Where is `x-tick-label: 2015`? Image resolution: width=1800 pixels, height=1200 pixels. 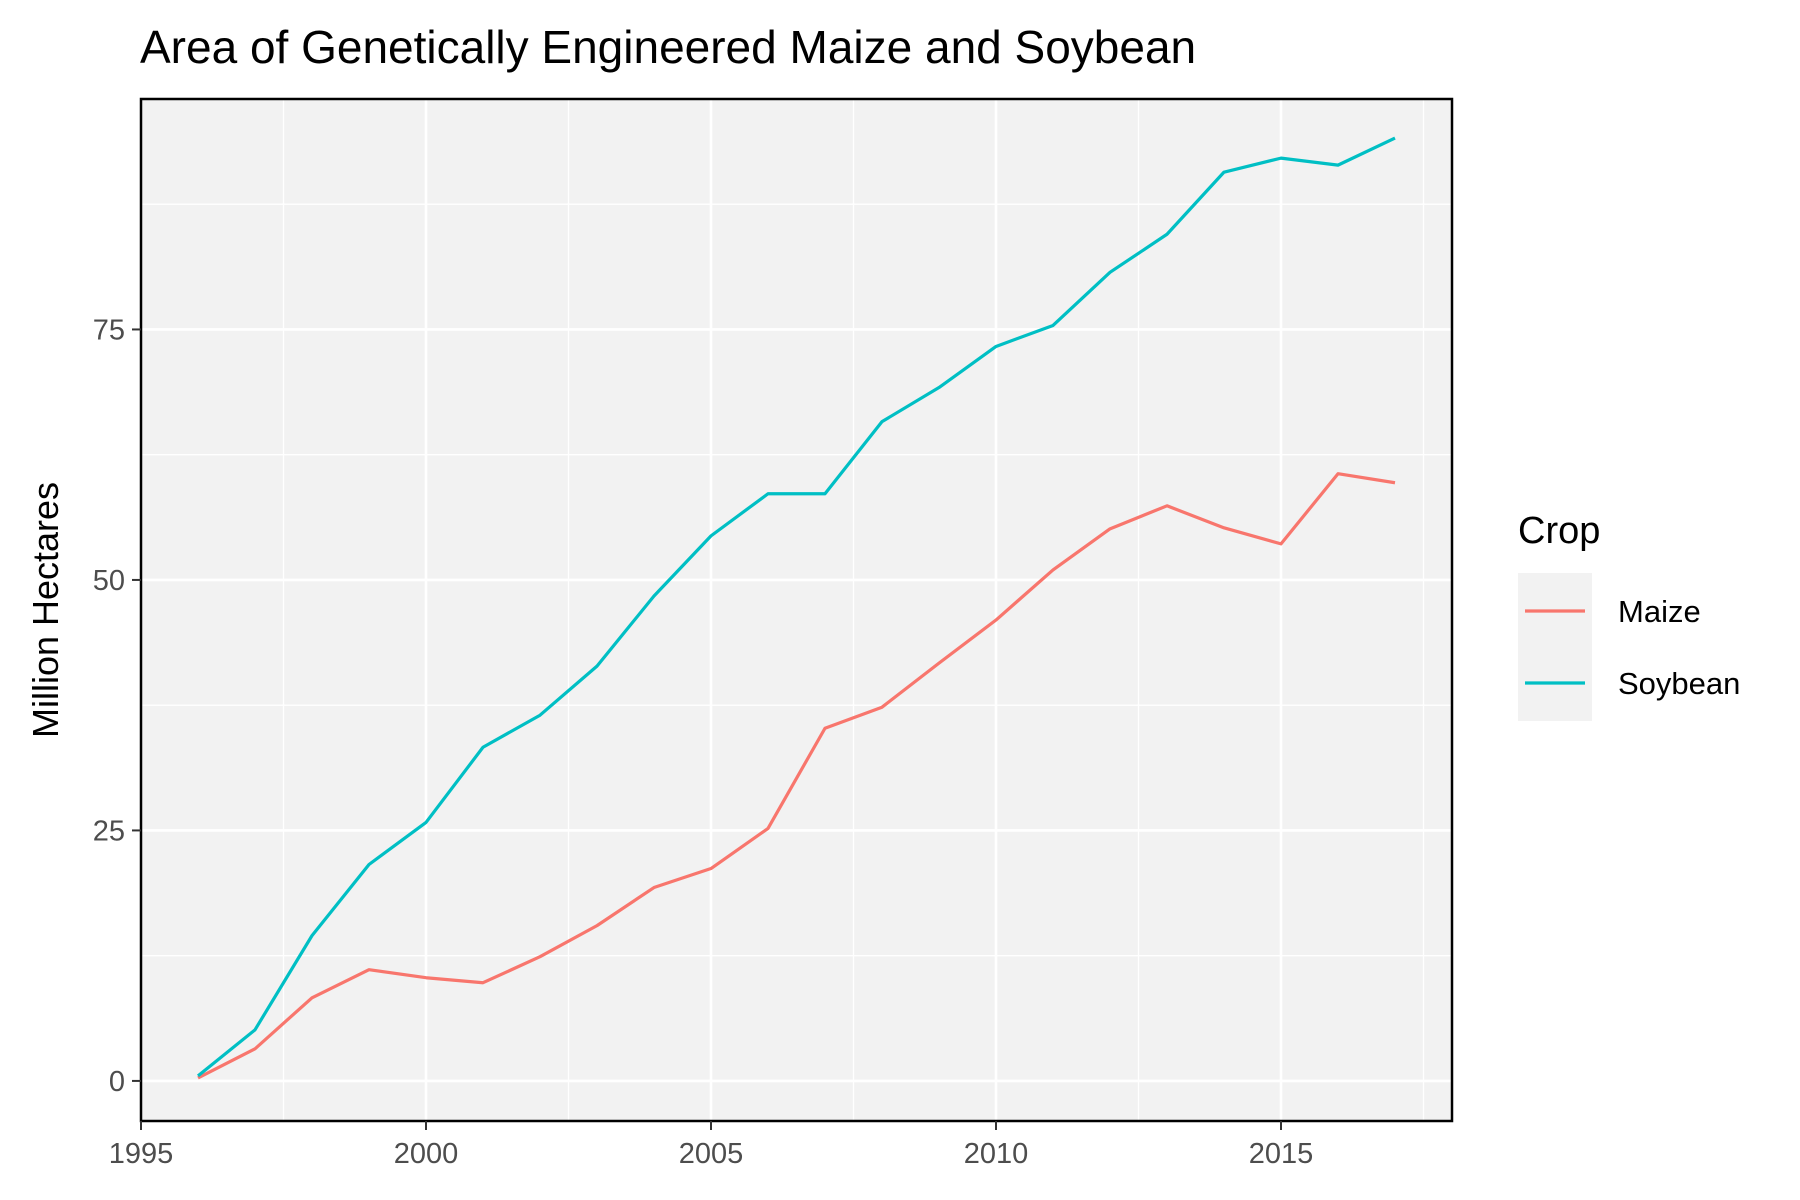 x-tick-label: 2015 is located at coordinates (1281, 1154).